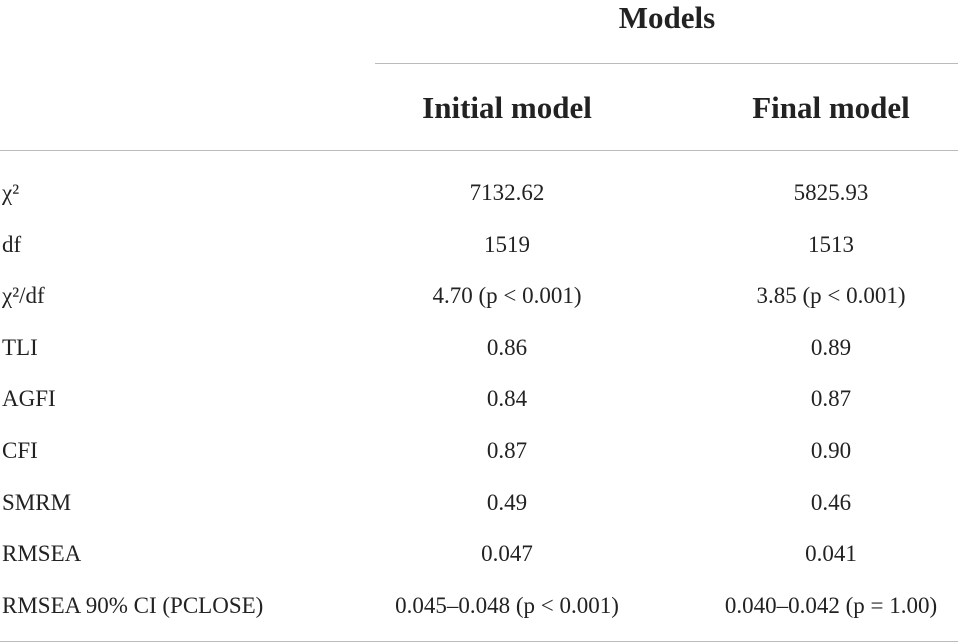 The height and width of the screenshot is (643, 958). I want to click on cell: 0.46, so click(831, 502).